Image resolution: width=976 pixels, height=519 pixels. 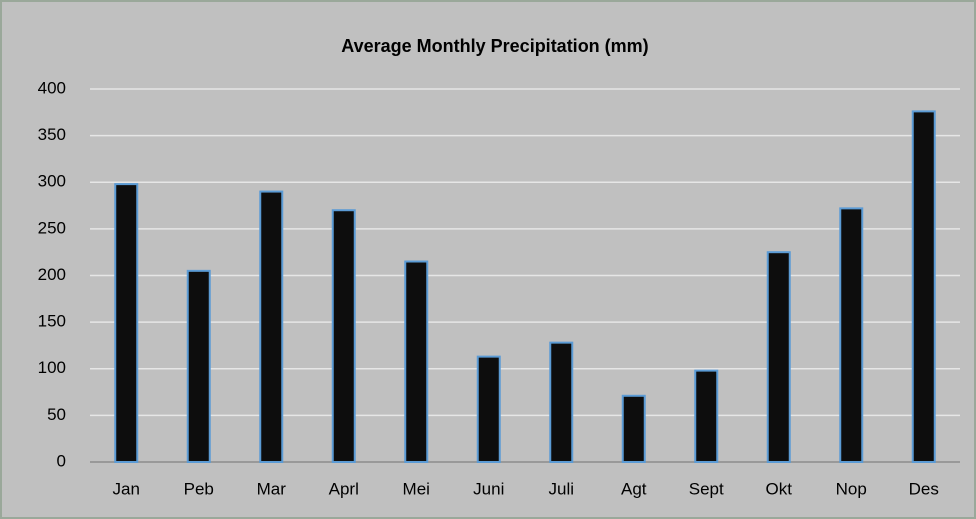 I want to click on y-tick-label: 300, so click(x=52, y=181).